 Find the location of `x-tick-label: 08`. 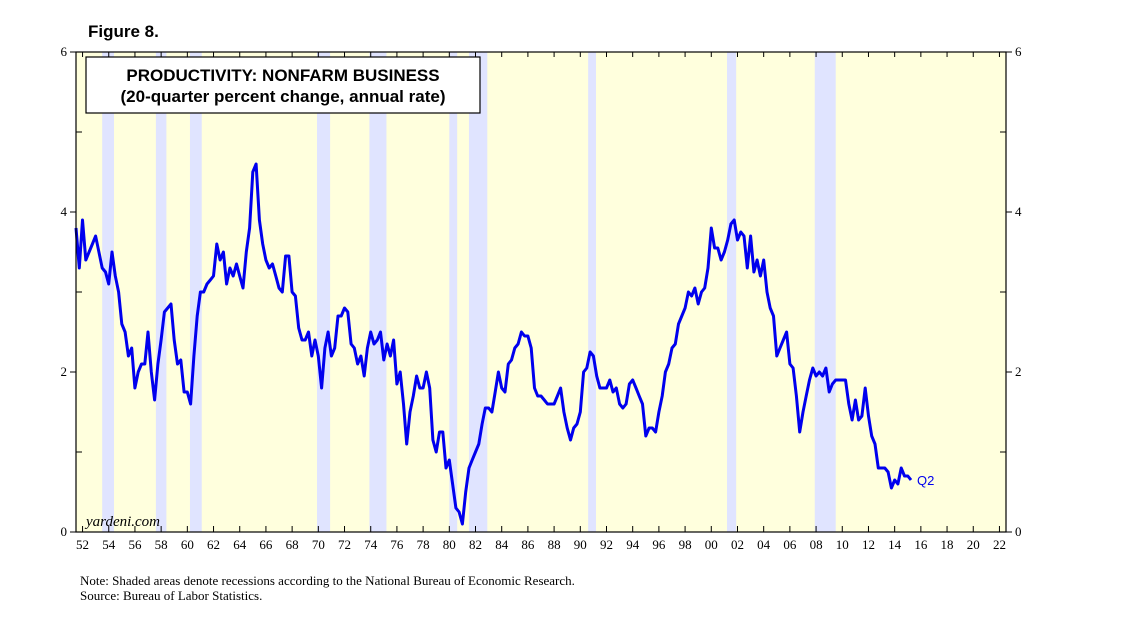

x-tick-label: 08 is located at coordinates (816, 544).